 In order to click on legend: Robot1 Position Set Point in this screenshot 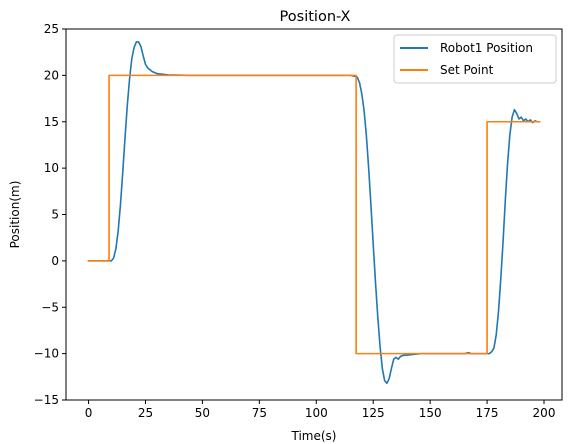, I will do `click(475, 59)`.